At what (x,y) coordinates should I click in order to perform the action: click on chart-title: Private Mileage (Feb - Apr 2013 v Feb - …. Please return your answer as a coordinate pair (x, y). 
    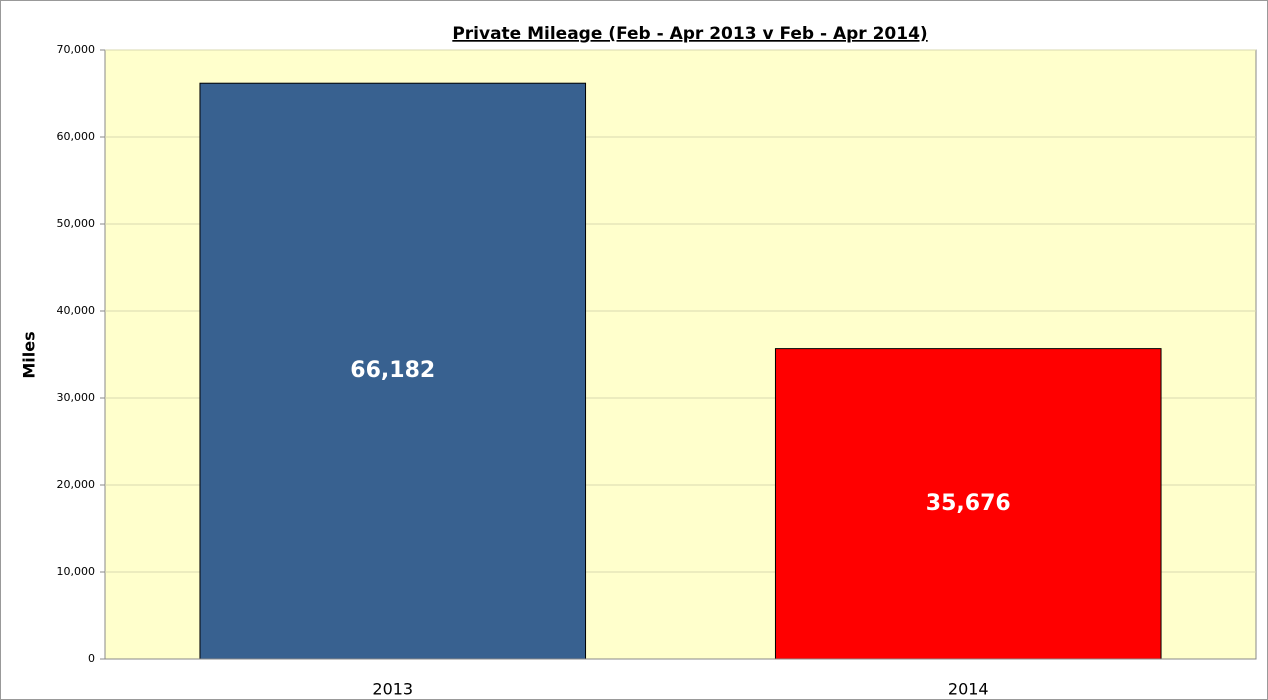
    Looking at the image, I should click on (689, 34).